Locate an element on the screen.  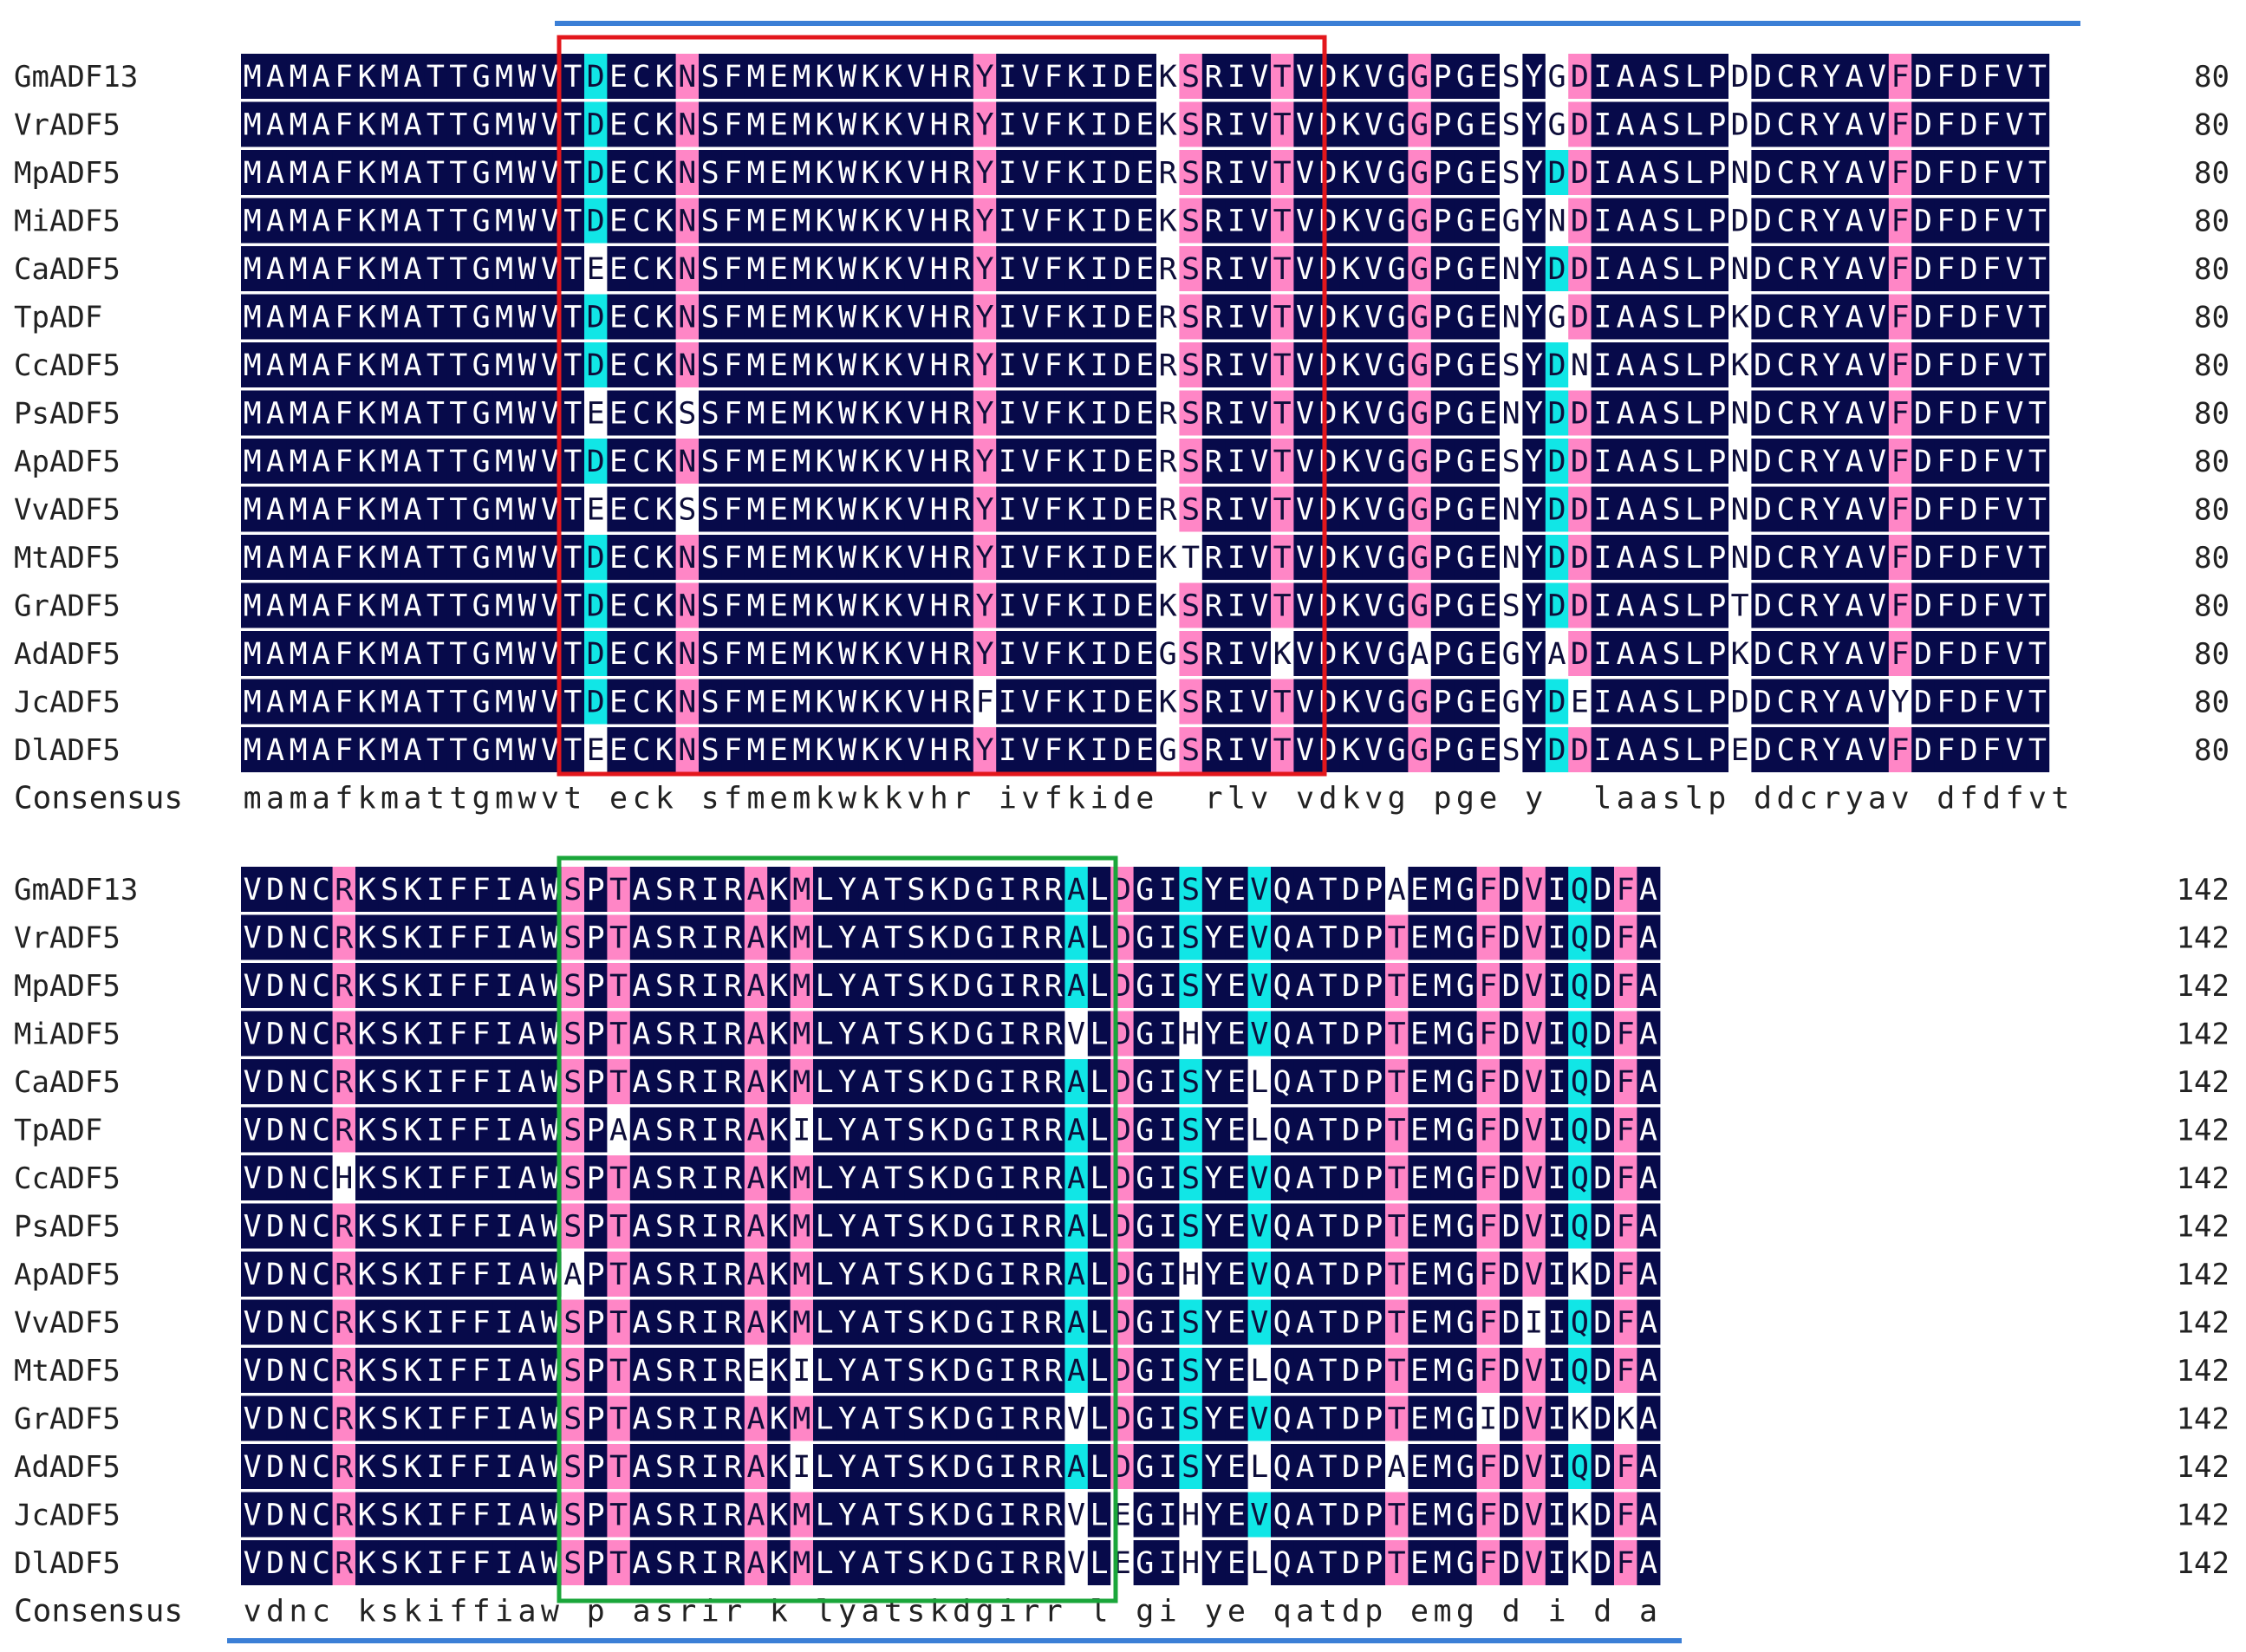
residue-letter: G is located at coordinates (1465, 1275).